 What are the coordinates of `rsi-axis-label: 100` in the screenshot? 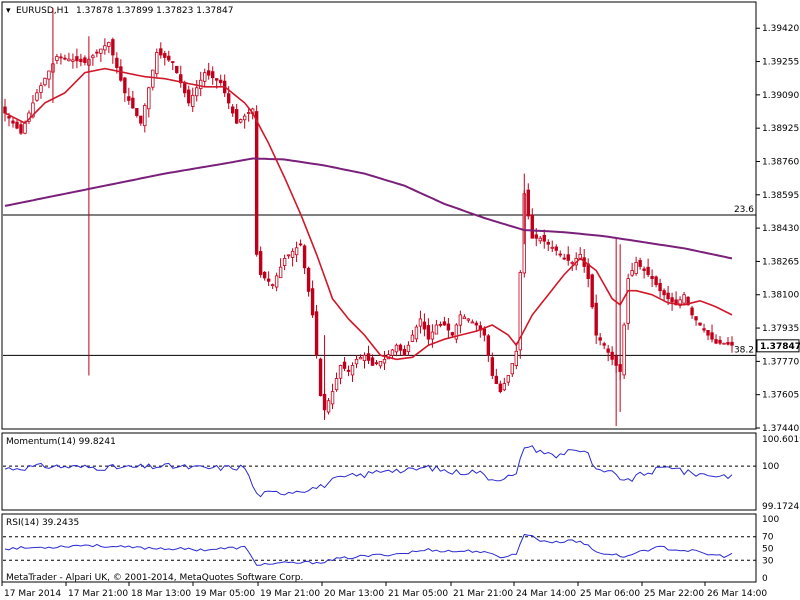 It's located at (770, 520).